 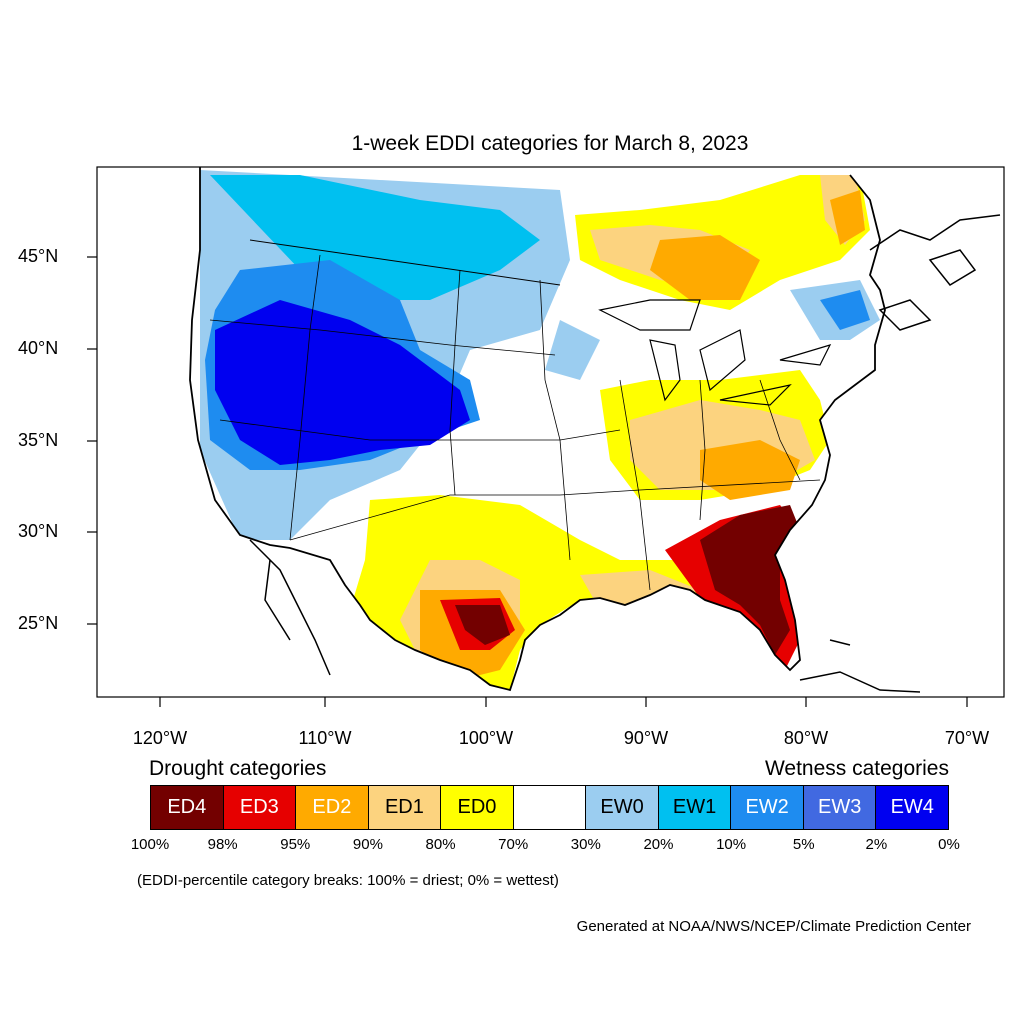 What do you see at coordinates (187, 807) in the screenshot?
I see `legend-swatch-ed4: ED4` at bounding box center [187, 807].